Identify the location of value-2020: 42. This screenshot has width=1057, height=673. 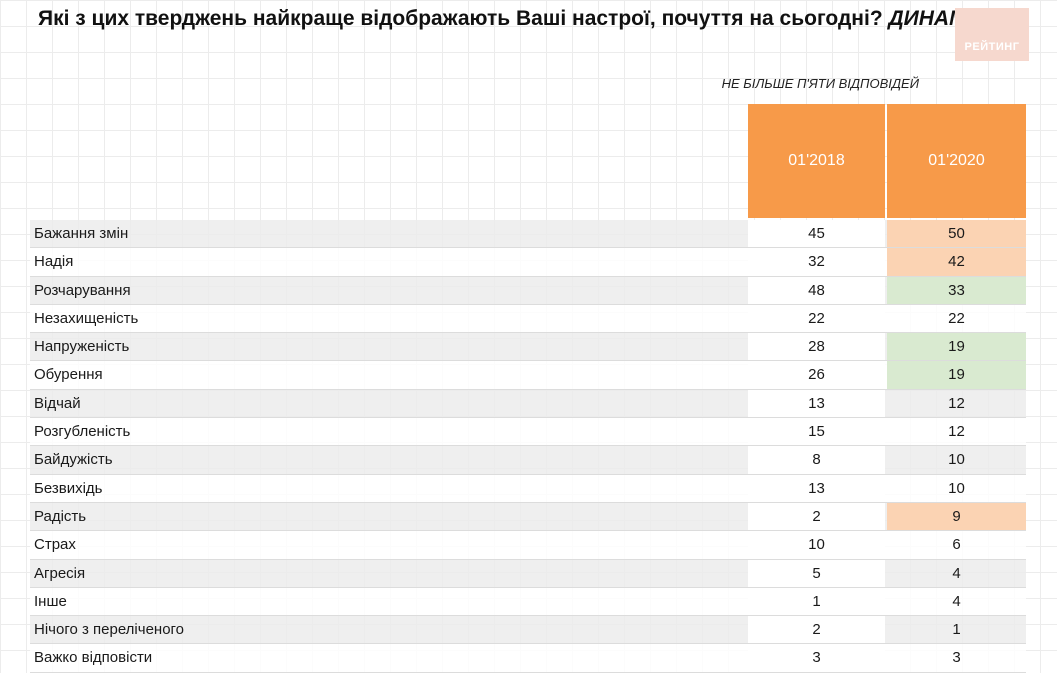
(956, 262).